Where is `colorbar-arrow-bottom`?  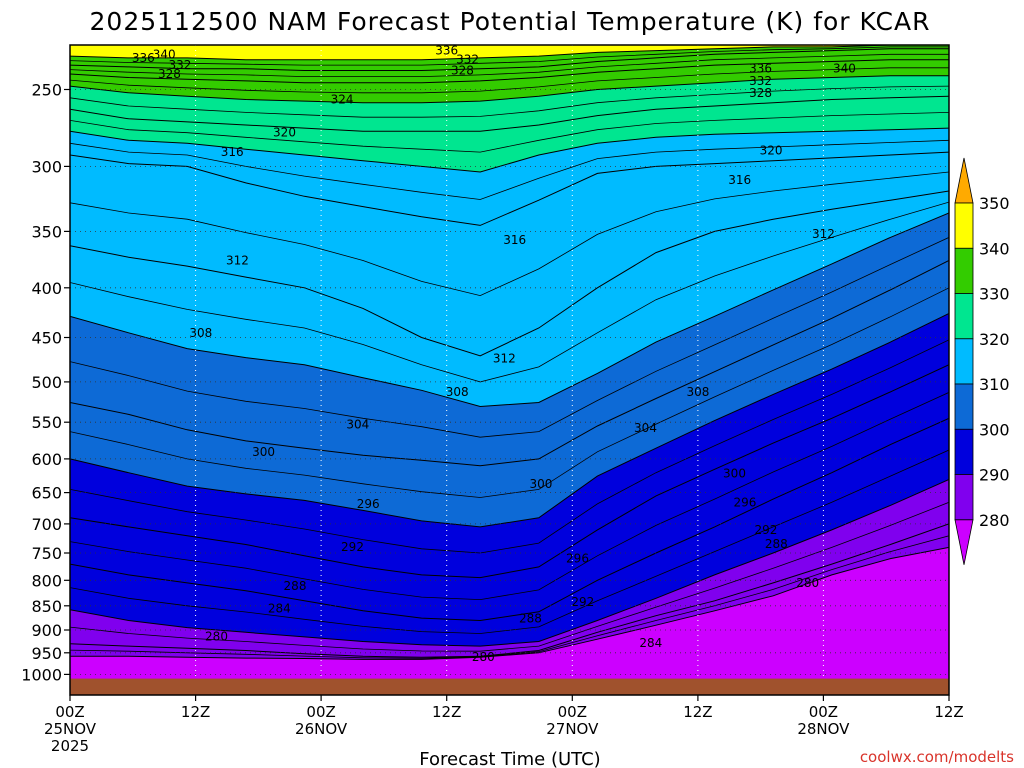
colorbar-arrow-bottom is located at coordinates (964, 542).